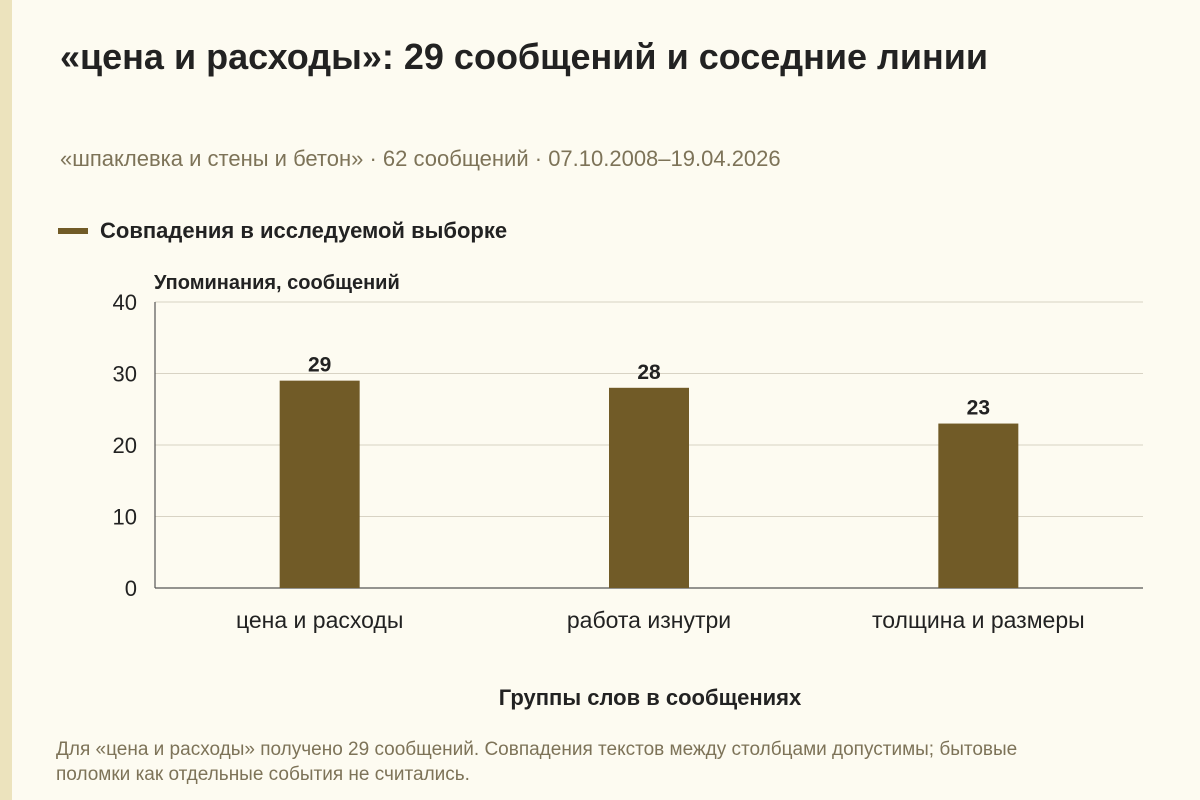 The image size is (1200, 800). Describe the element at coordinates (125, 517) in the screenshot. I see `y-tick-label: 10` at that location.